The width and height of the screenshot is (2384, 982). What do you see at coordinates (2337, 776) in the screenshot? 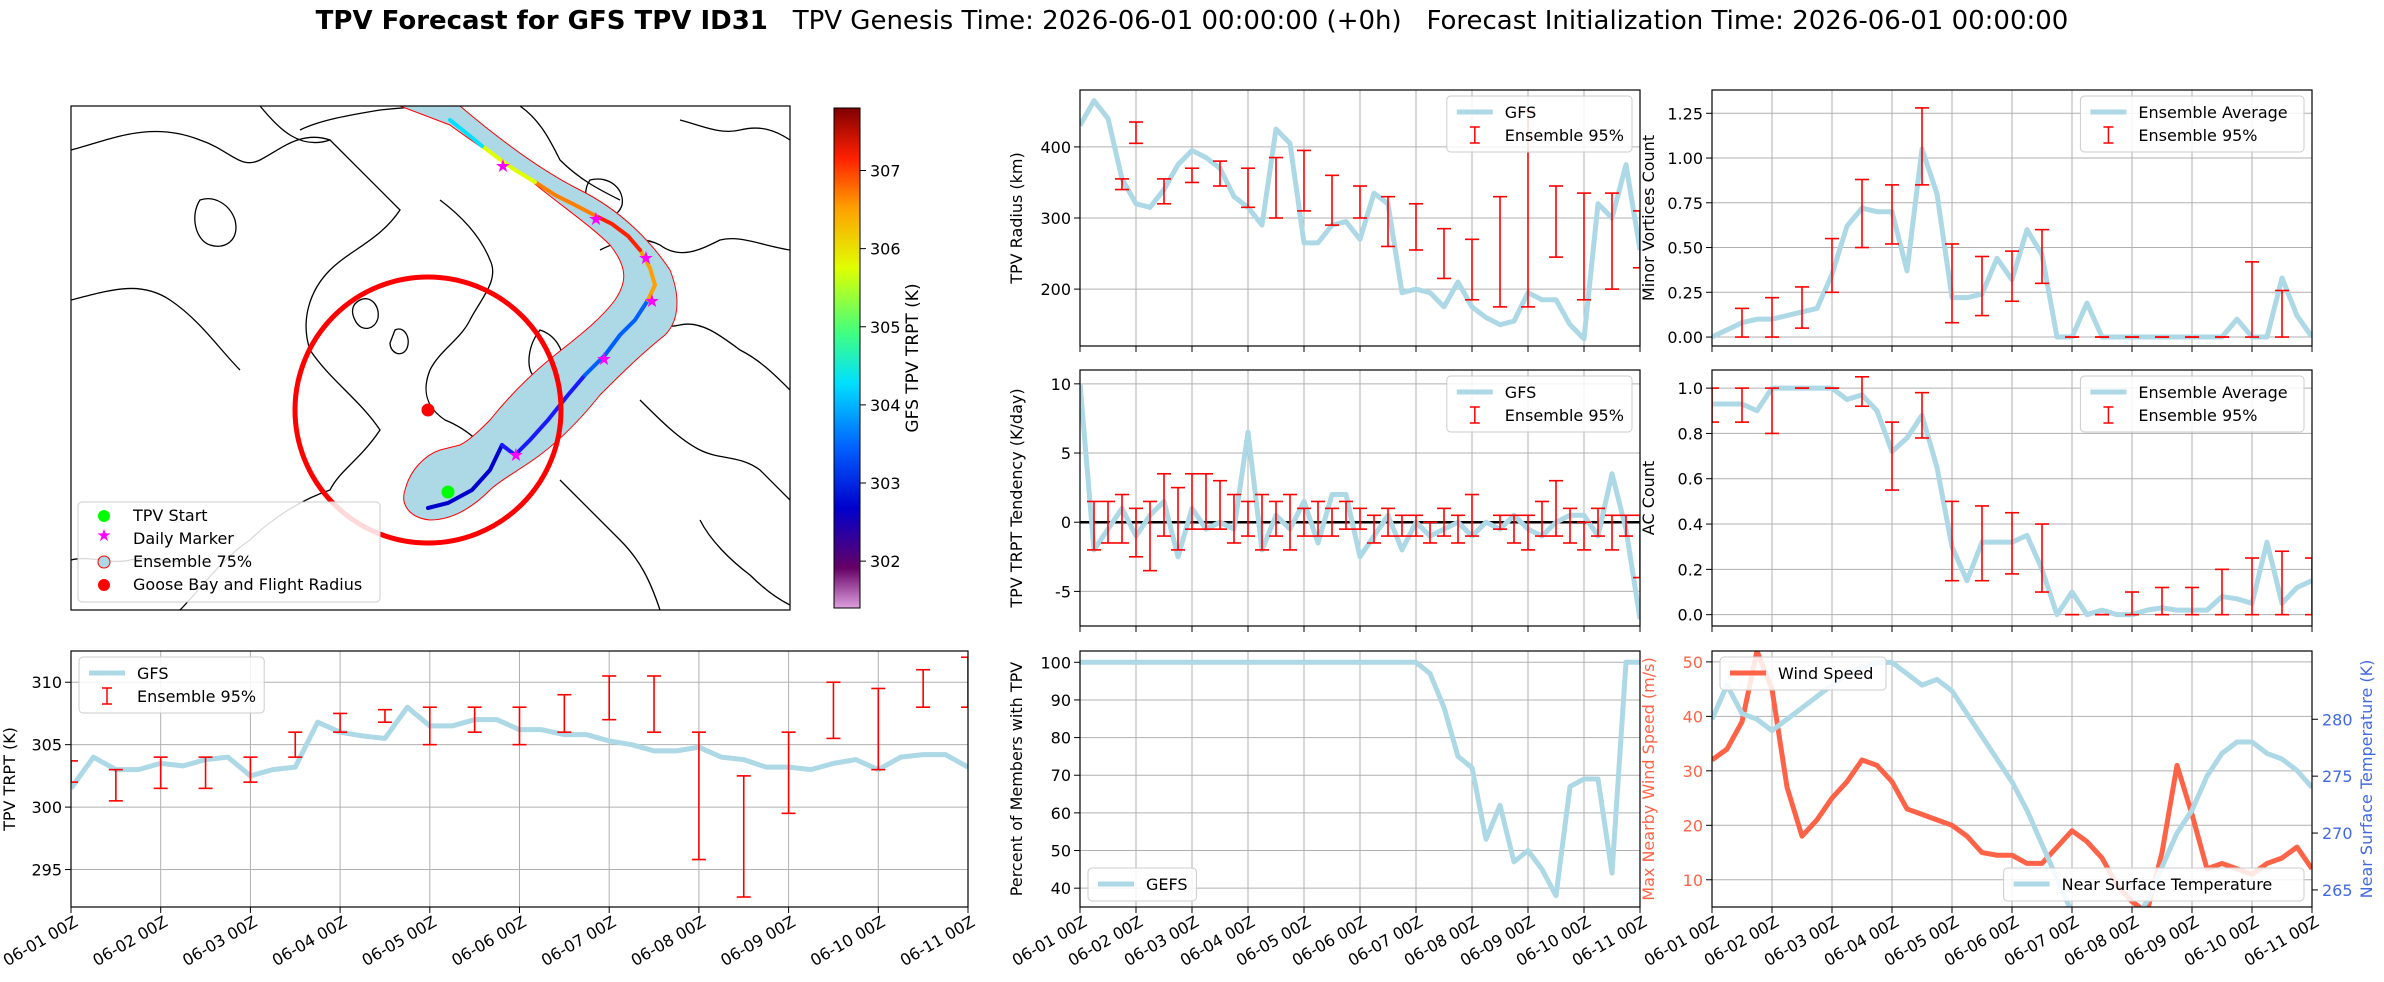
I see `y2-tick-label: 275` at bounding box center [2337, 776].